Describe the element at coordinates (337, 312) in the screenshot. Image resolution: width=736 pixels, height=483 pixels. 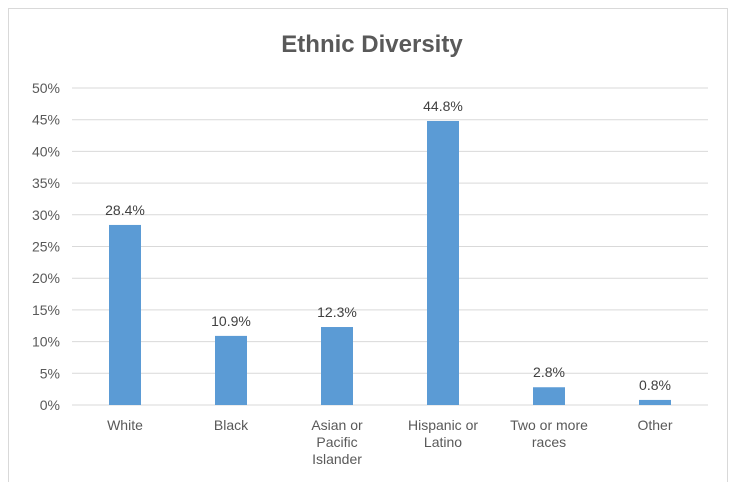
I see `data-label: 12.3%` at that location.